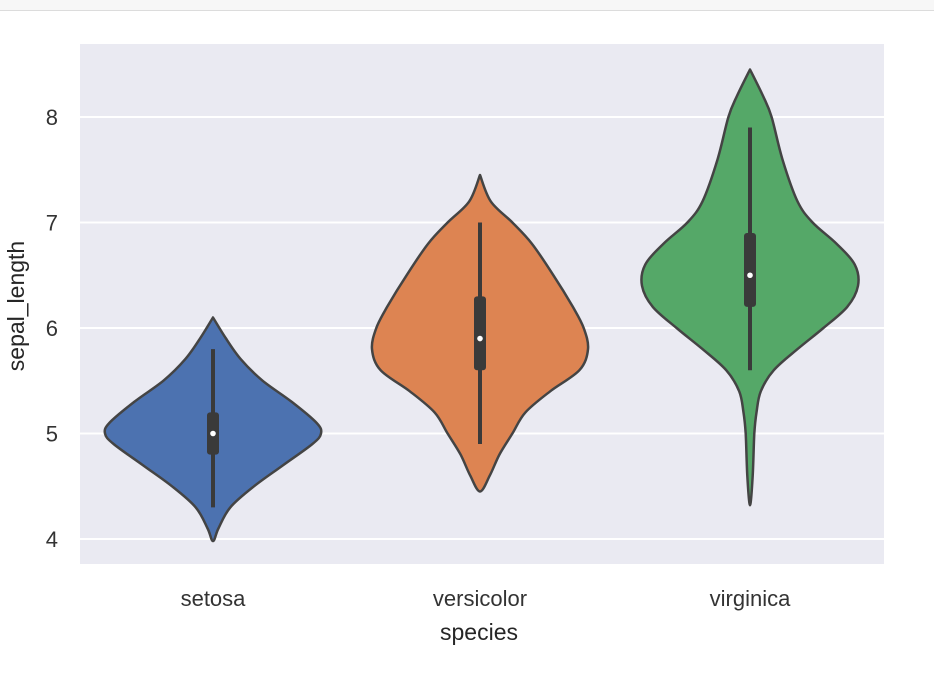 The image size is (934, 681). I want to click on y-tick-label: 8, so click(52, 117).